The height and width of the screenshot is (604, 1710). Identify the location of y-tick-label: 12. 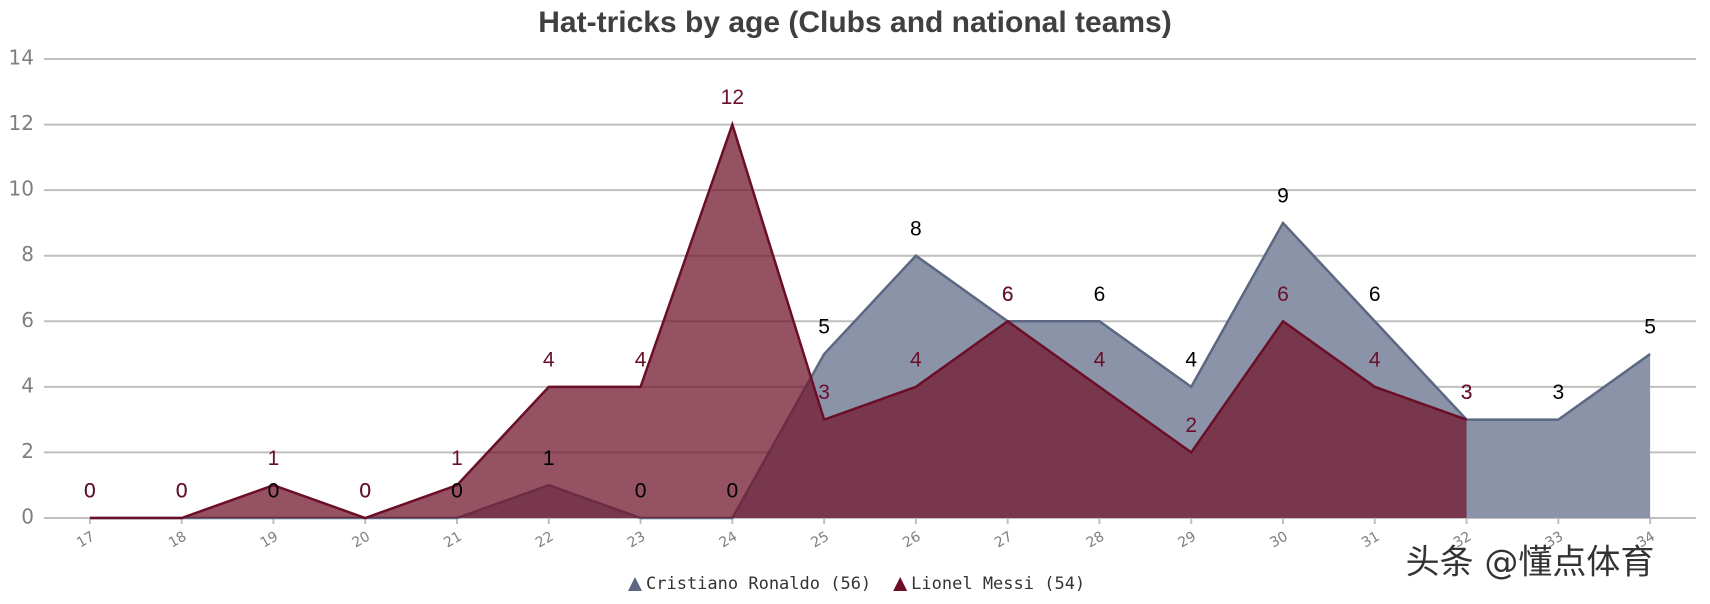
(21, 123).